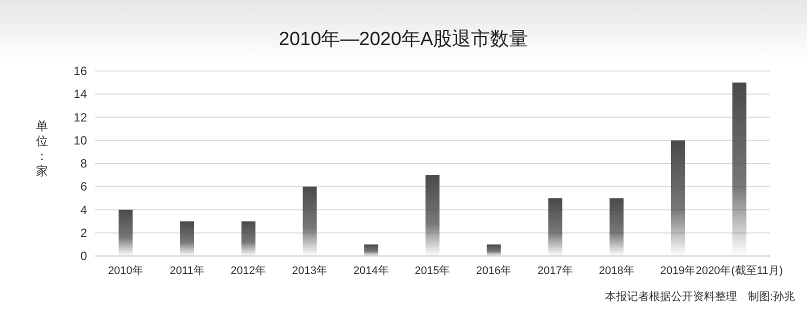  Describe the element at coordinates (42, 148) in the screenshot. I see `y-axis-title: 单位：家` at that location.